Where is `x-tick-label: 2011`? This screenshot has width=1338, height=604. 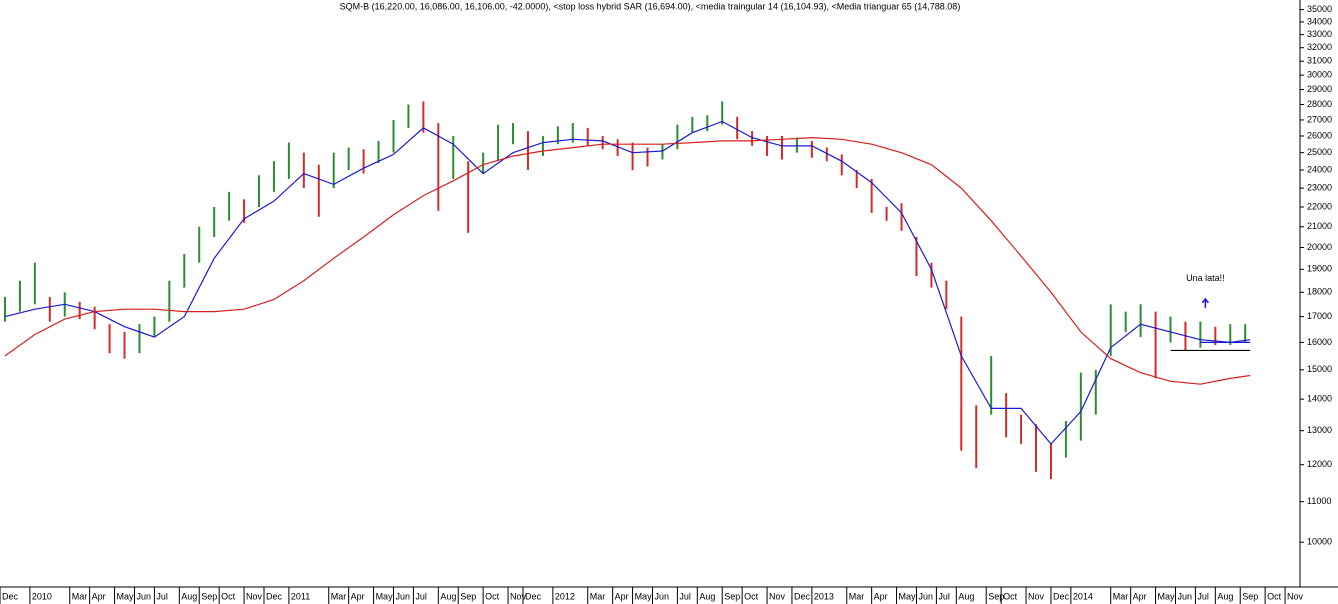
x-tick-label: 2011 is located at coordinates (300, 596).